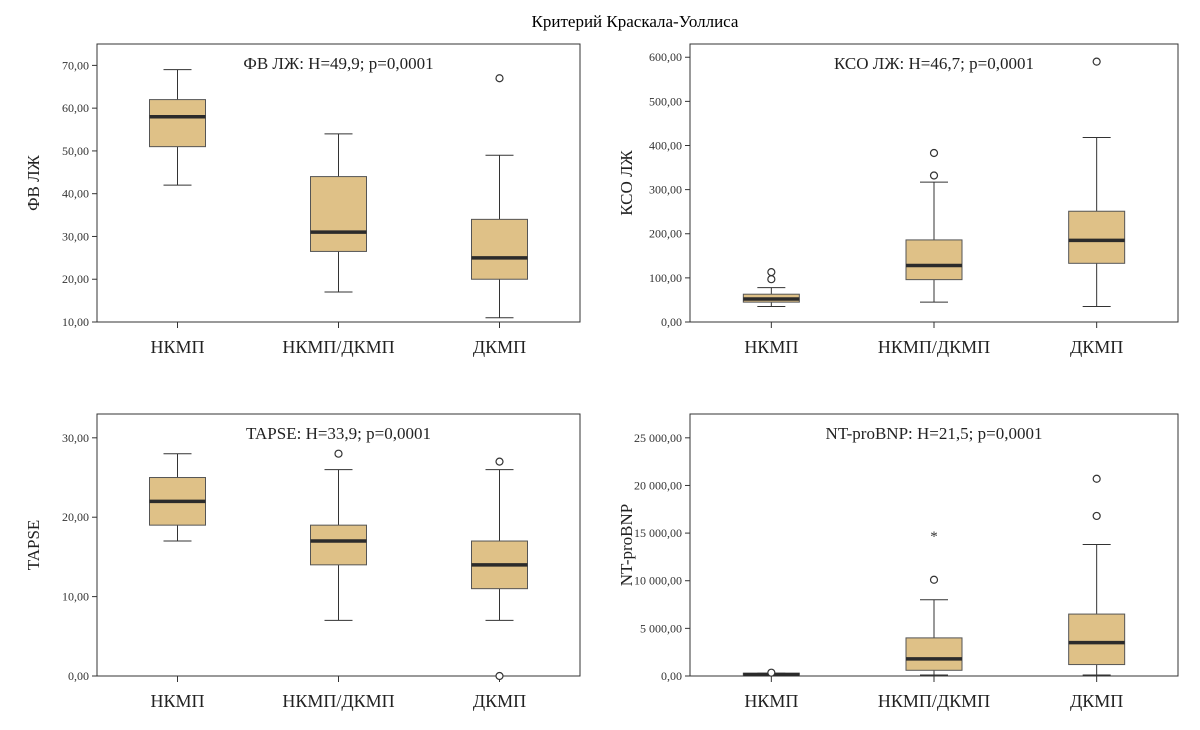  I want to click on y-tick-label: 60,00, so click(75, 108).